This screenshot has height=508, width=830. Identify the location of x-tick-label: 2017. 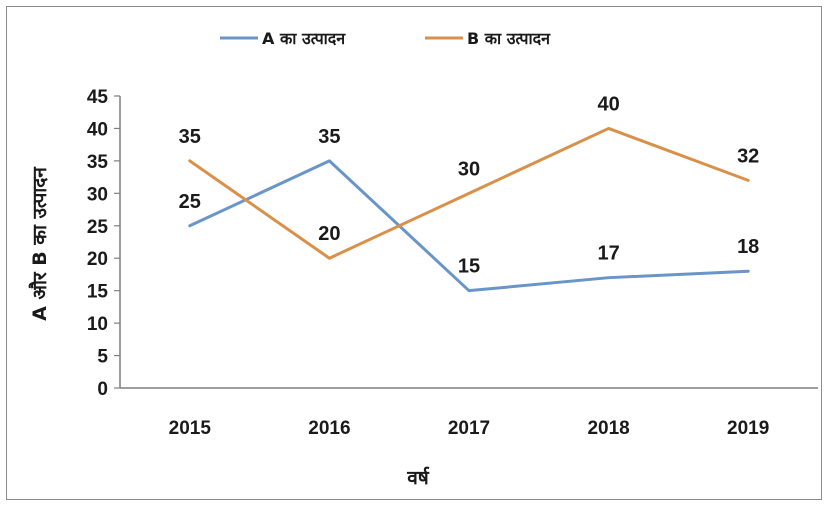
(469, 428).